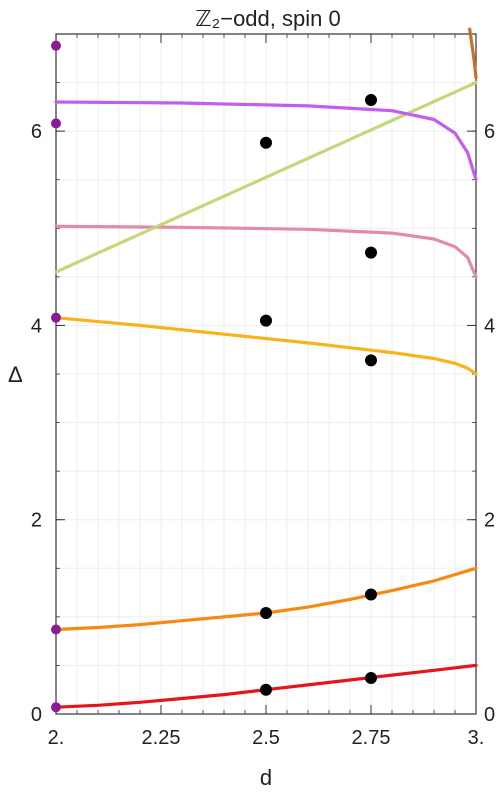 The width and height of the screenshot is (503, 797). I want to click on y-tick-label-right: 4, so click(489, 326).